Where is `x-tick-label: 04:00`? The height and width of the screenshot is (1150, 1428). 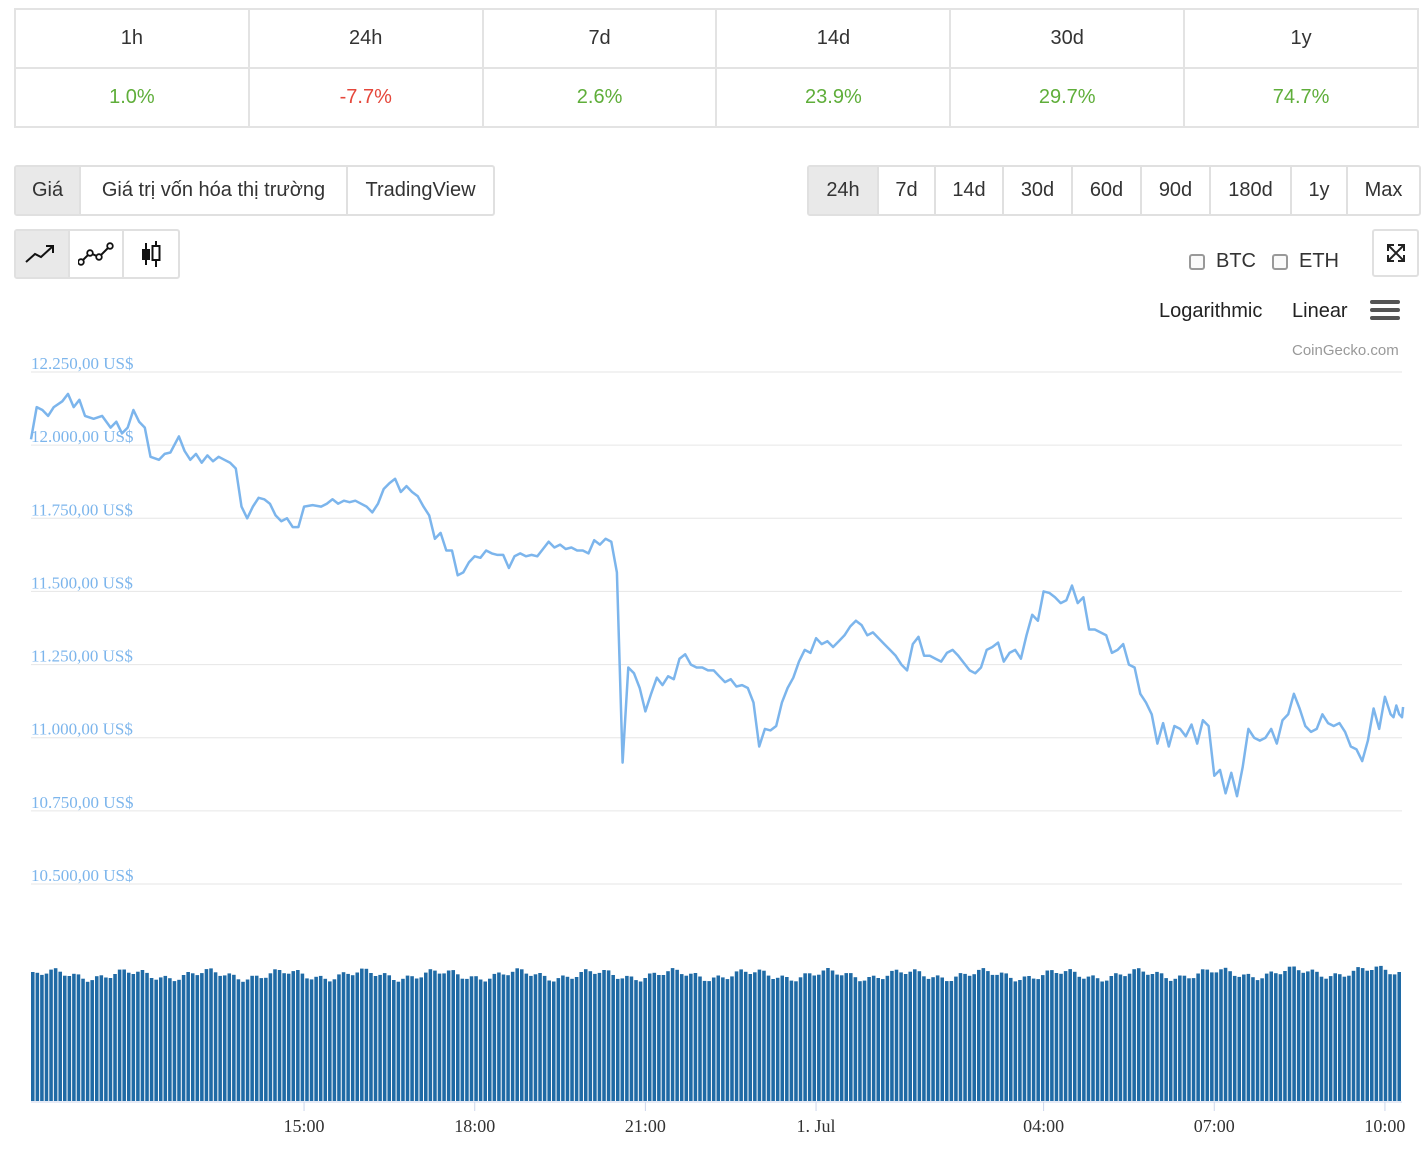 x-tick-label: 04:00 is located at coordinates (1043, 1126).